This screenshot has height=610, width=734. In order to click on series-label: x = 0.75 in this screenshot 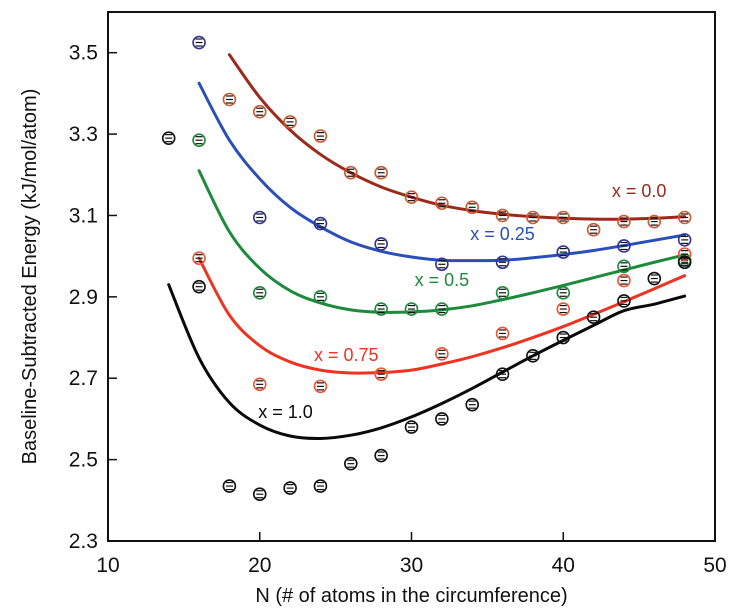, I will do `click(346, 355)`.